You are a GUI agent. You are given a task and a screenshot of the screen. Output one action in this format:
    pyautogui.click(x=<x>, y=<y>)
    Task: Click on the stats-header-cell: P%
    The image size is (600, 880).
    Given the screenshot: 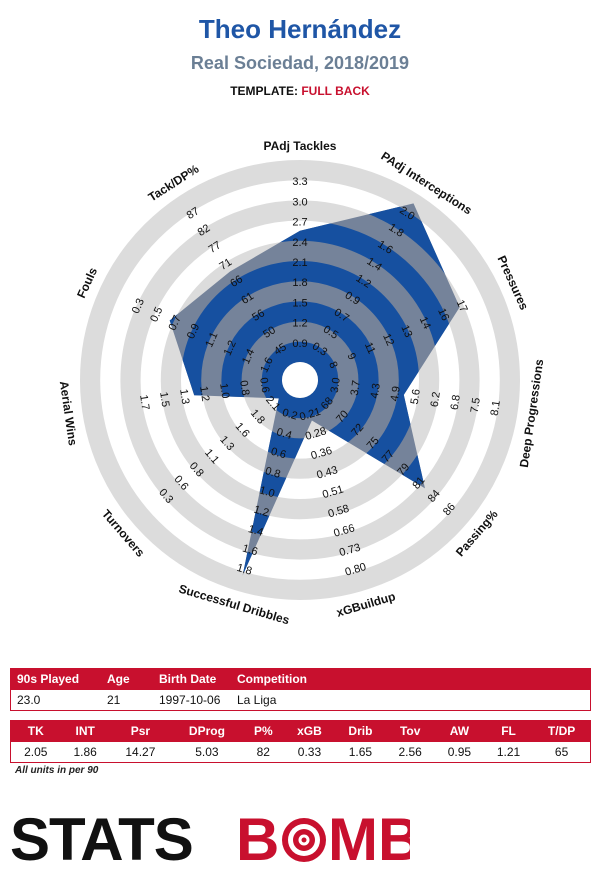 What is the action you would take?
    pyautogui.click(x=263, y=731)
    